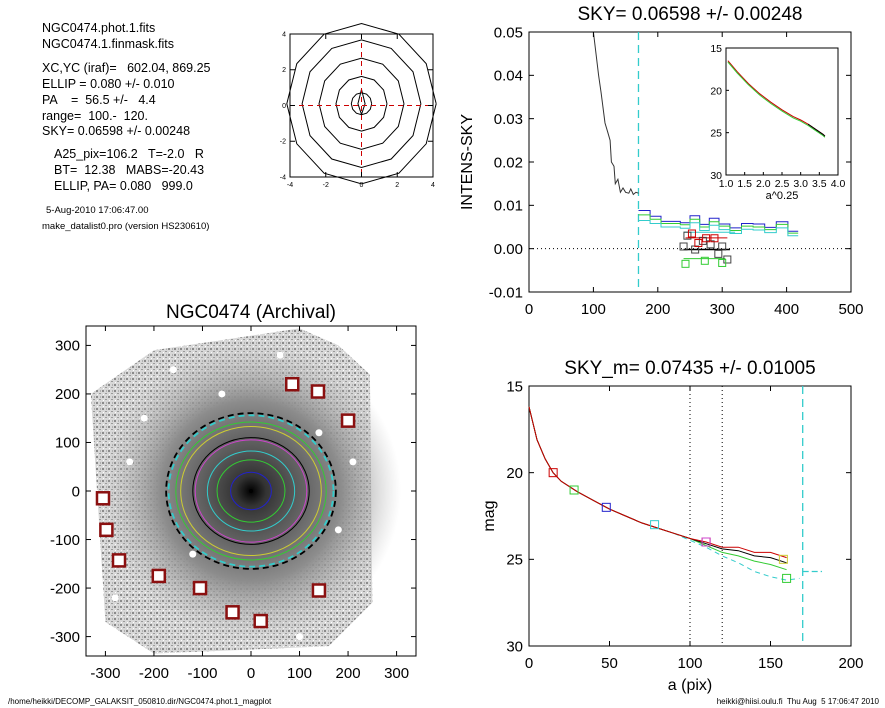  Describe the element at coordinates (787, 578) in the screenshot. I see `mag-square-green` at that location.